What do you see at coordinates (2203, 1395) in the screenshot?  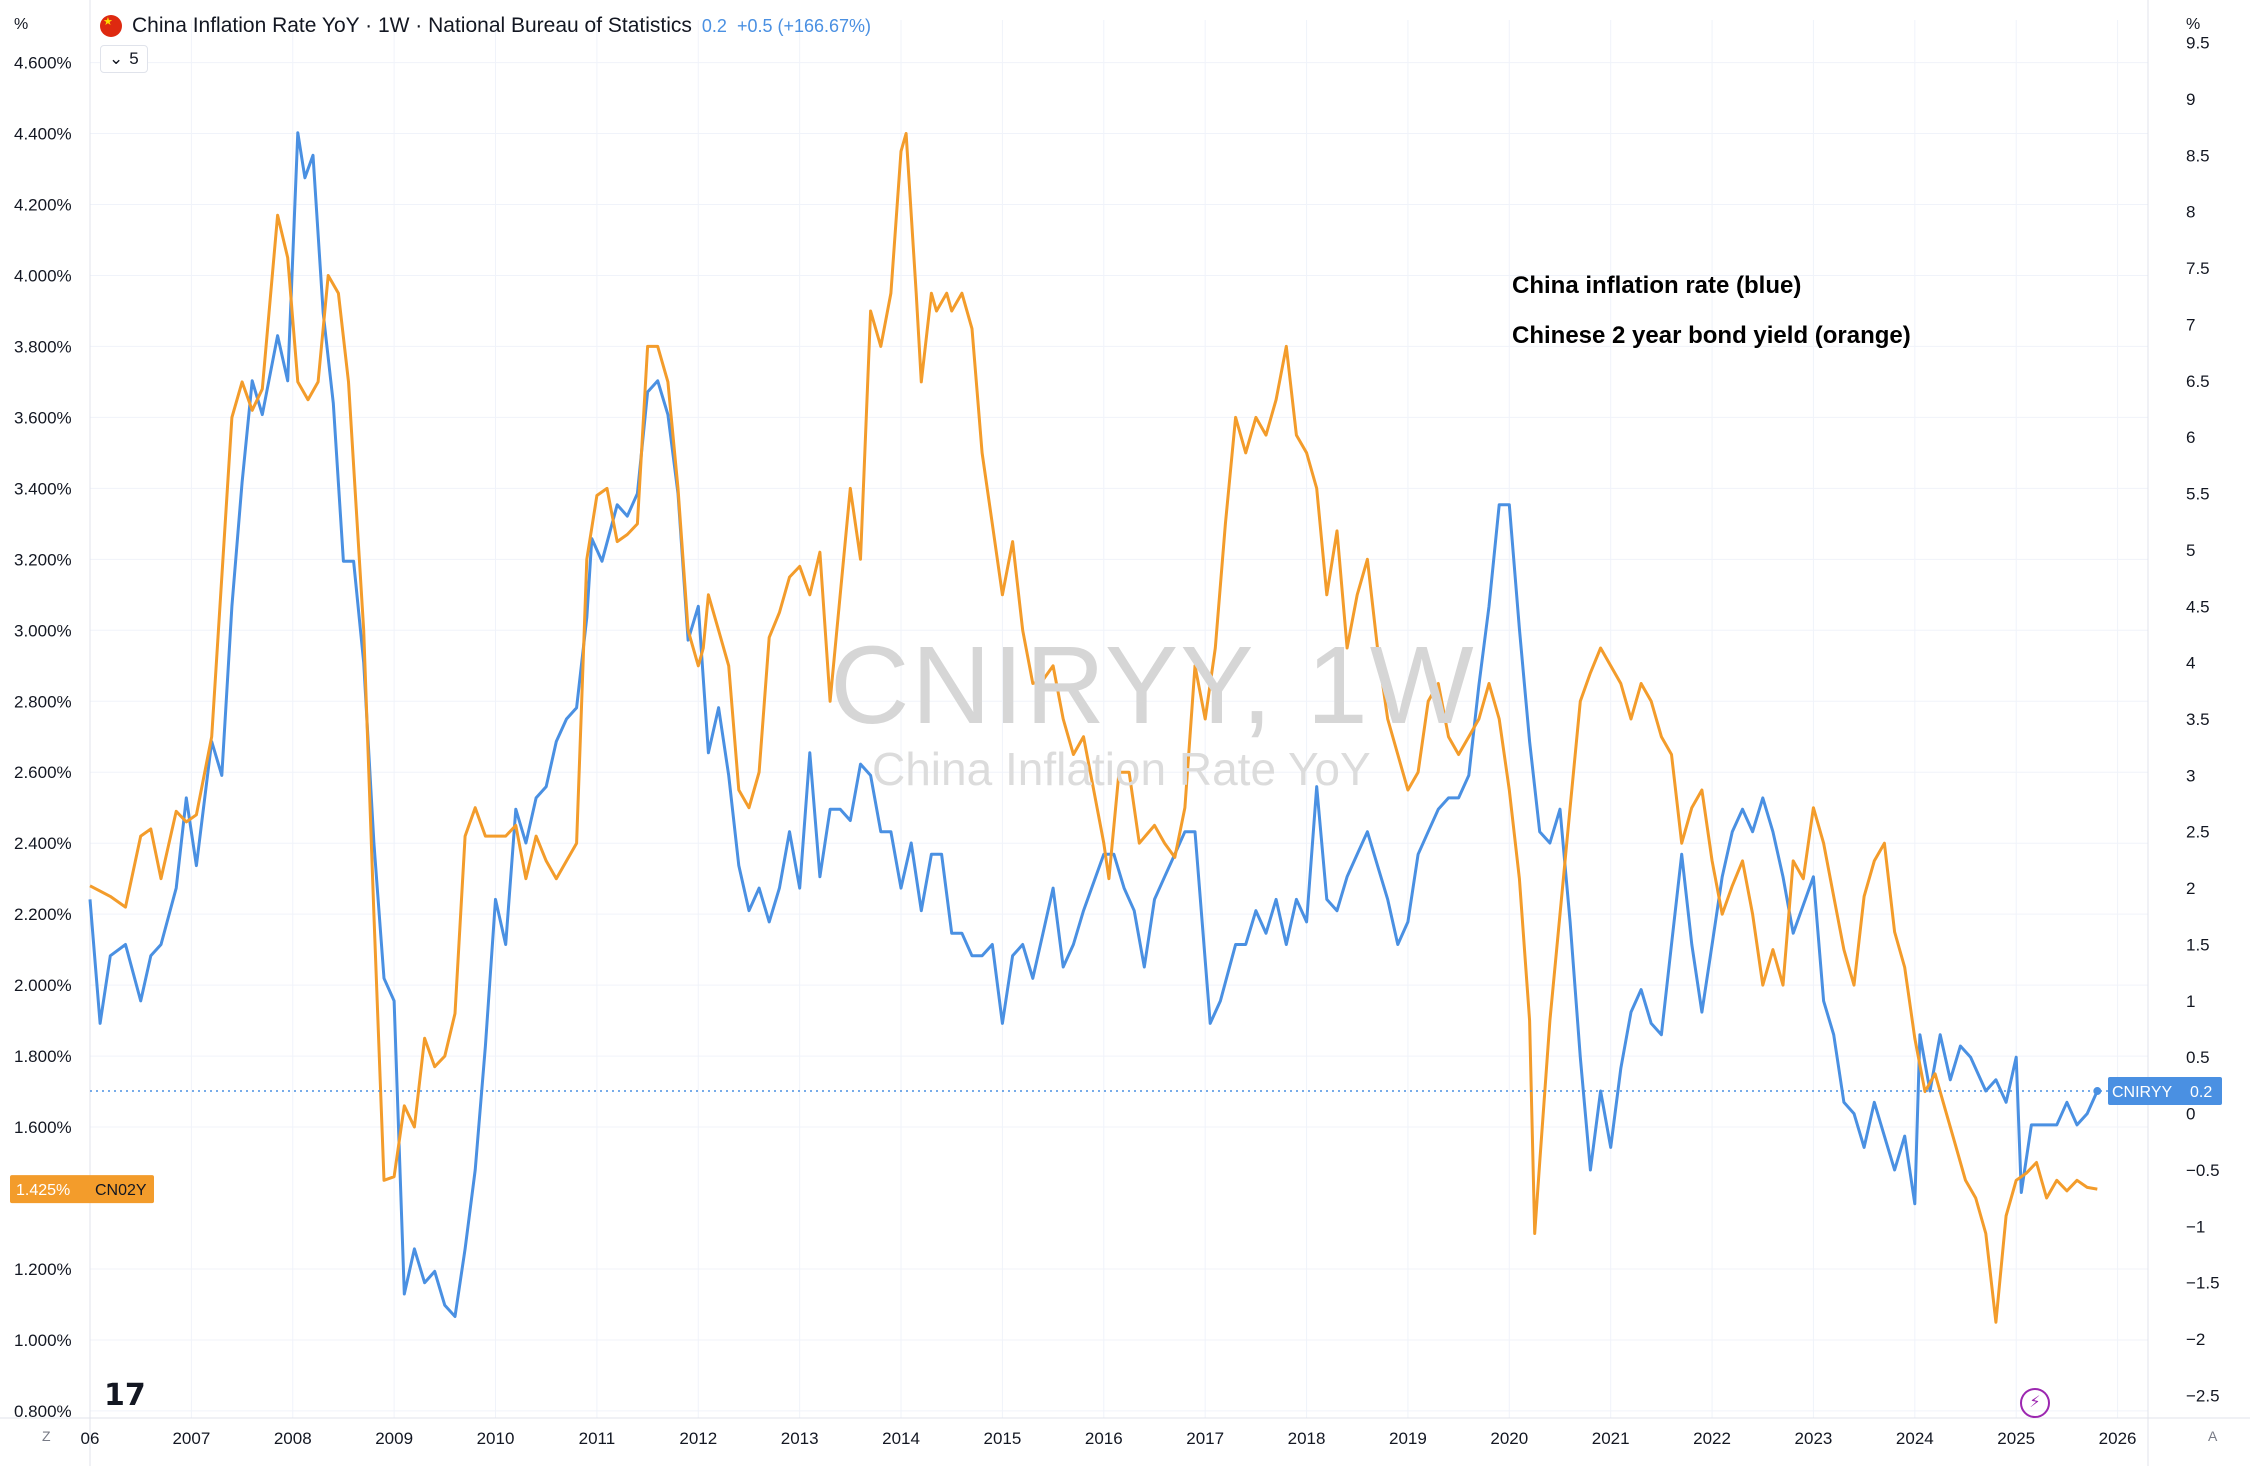 I see `right-tick-label: −2.5` at bounding box center [2203, 1395].